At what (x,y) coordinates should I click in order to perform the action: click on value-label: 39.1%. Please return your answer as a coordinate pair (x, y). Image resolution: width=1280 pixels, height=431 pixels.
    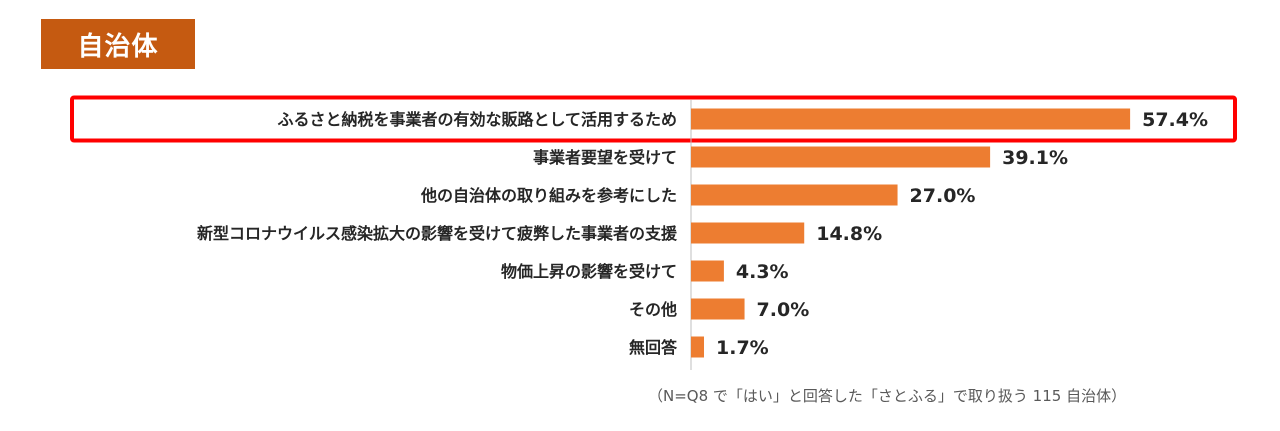
    Looking at the image, I should click on (1035, 158).